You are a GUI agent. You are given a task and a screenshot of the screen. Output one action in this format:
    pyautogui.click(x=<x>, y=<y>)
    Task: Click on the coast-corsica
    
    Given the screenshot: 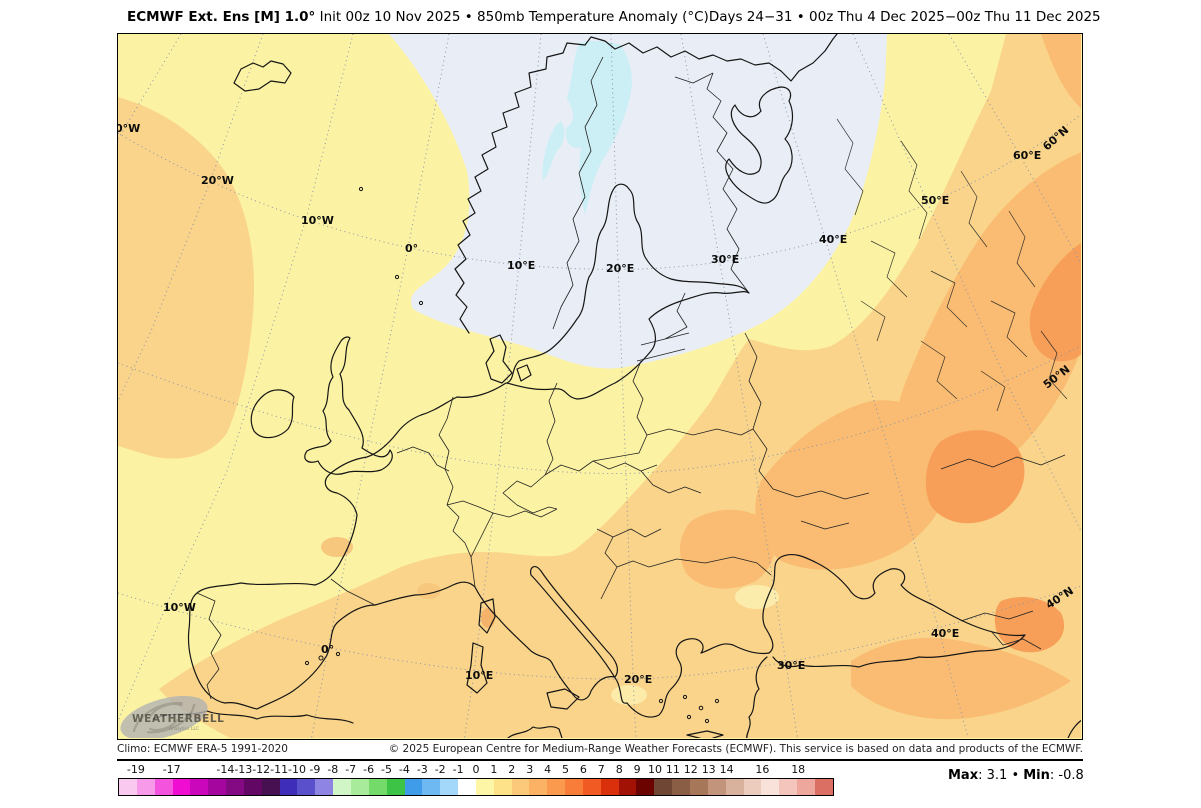 What is the action you would take?
    pyautogui.click(x=487, y=616)
    